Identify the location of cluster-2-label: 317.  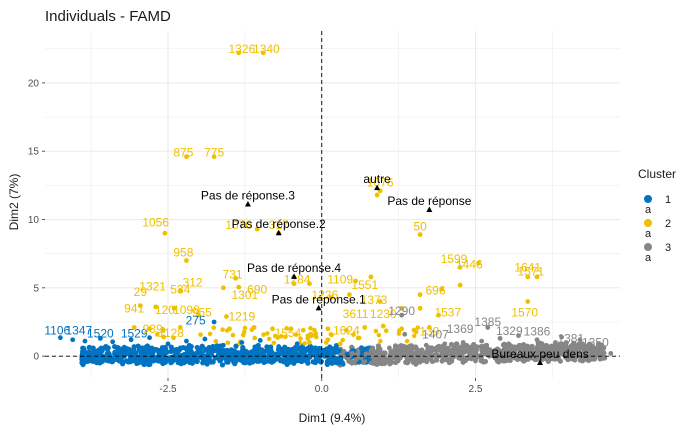
(279, 225).